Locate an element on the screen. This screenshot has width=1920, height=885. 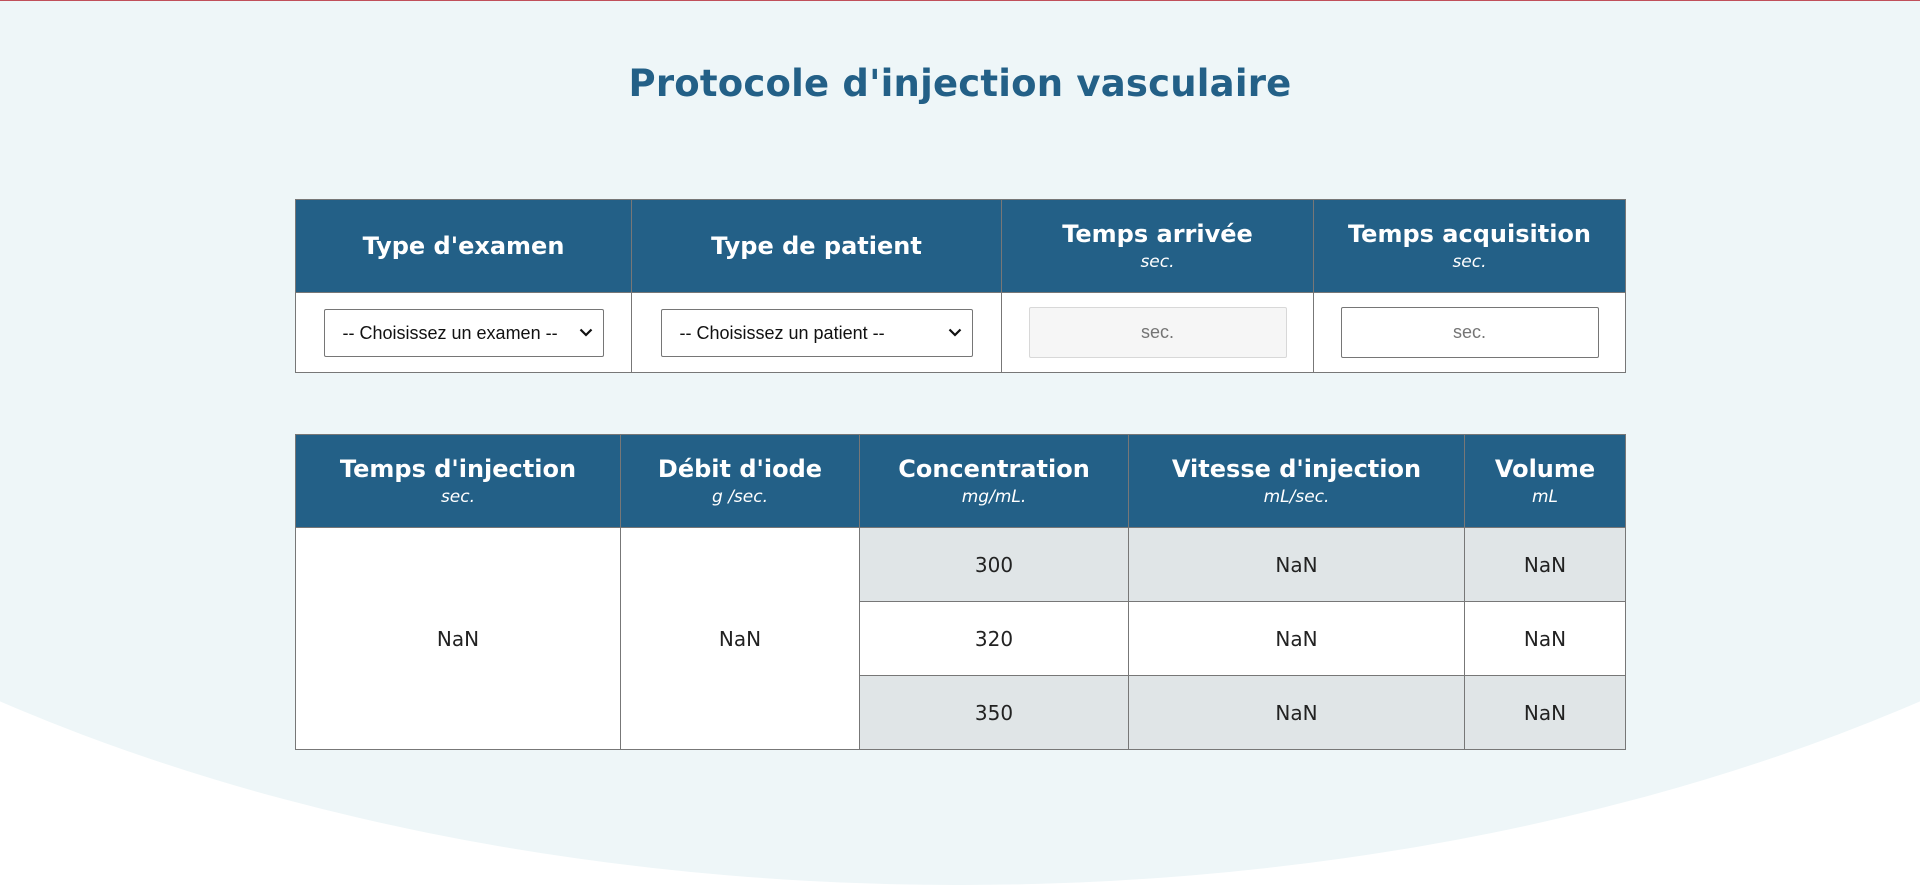
page-title: Protocole d'injection vasculaire is located at coordinates (960, 83).